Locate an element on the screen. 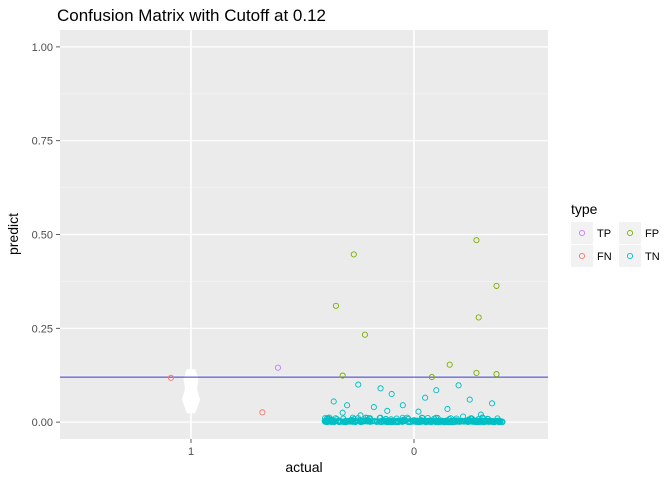 Image resolution: width=672 pixels, height=480 pixels. y-tick-label: 1.00 is located at coordinates (42, 48).